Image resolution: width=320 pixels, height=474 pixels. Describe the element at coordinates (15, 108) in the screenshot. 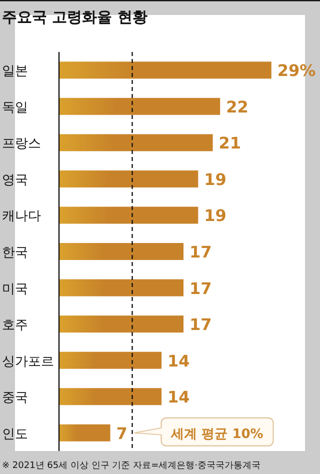

I see `y-tick-label: 독일` at that location.